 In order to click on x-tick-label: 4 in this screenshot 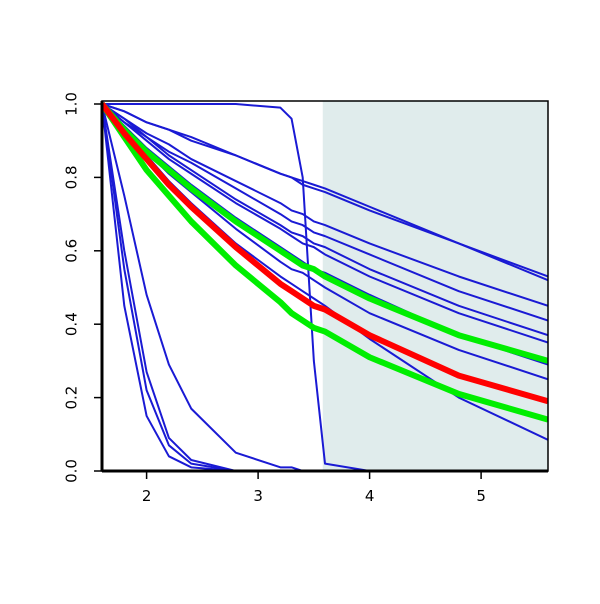, I will do `click(370, 496)`.